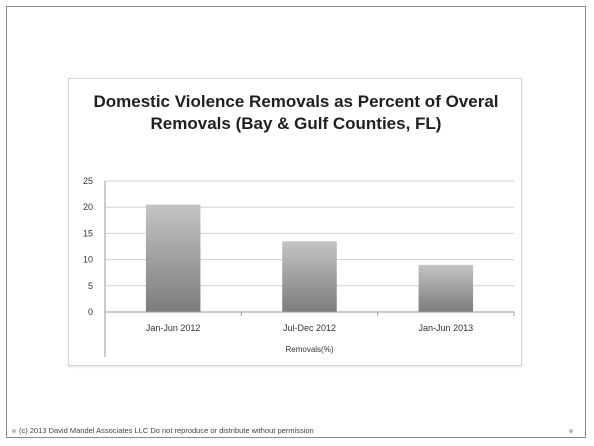  What do you see at coordinates (173, 328) in the screenshot?
I see `x-tick-label: Jan-Jun 2012` at bounding box center [173, 328].